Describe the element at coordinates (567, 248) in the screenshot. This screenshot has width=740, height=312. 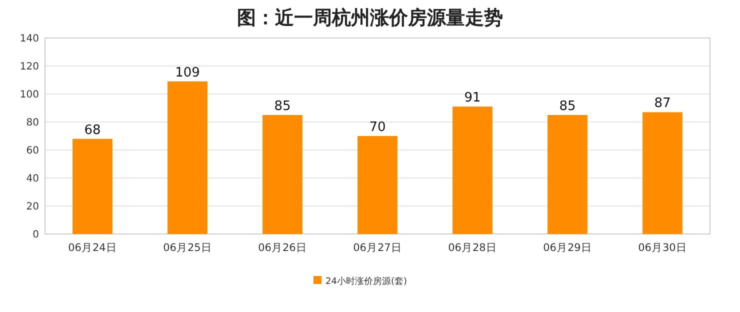
I see `x-tick-label: 06月29日` at that location.